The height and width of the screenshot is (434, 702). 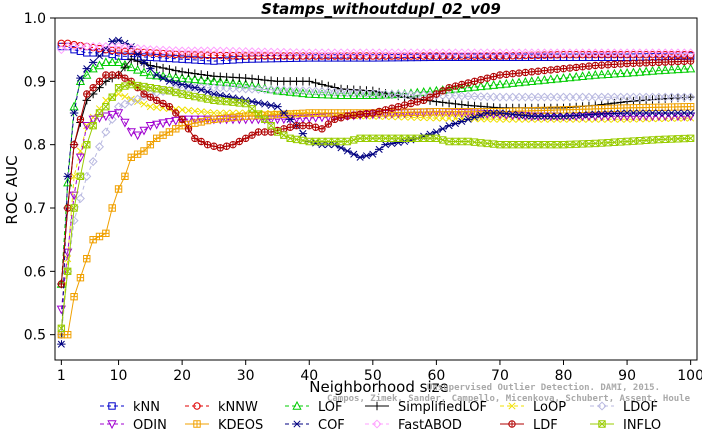 What do you see at coordinates (61, 376) in the screenshot?
I see `x-tick-label: 1` at bounding box center [61, 376].